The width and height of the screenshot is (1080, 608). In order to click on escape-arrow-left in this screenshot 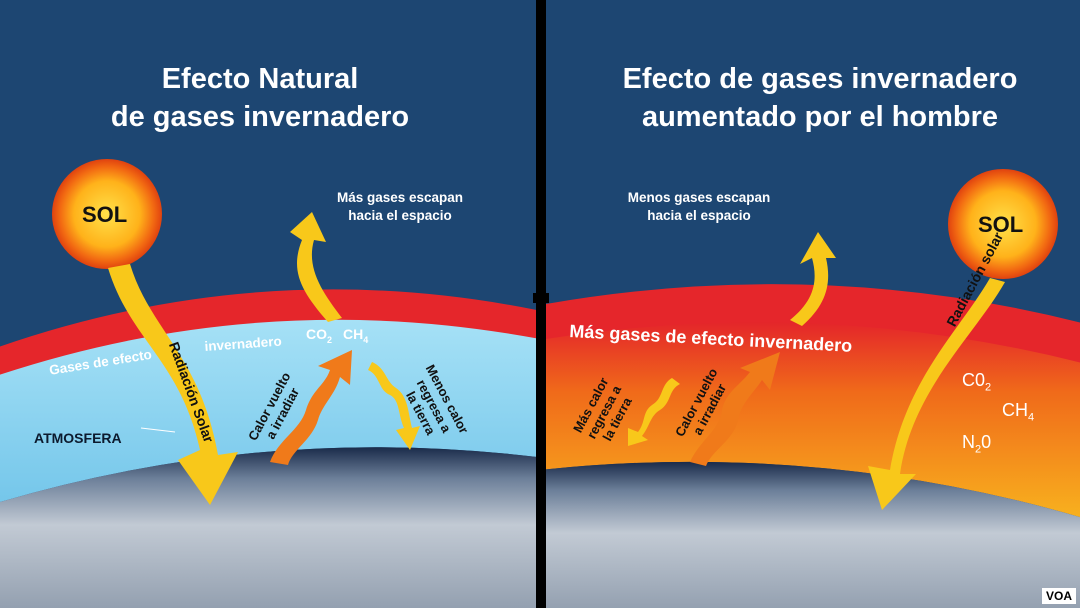, I will do `click(316, 267)`.